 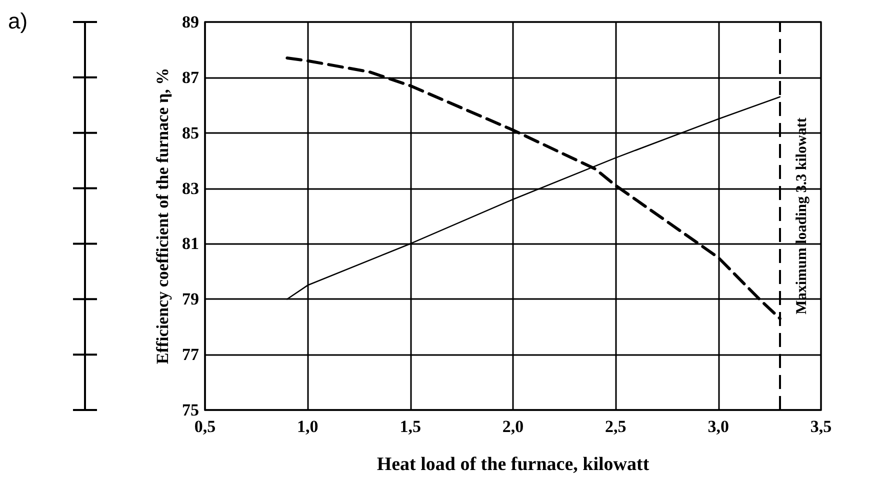 I want to click on y-tick-label: 75, so click(x=190, y=410).